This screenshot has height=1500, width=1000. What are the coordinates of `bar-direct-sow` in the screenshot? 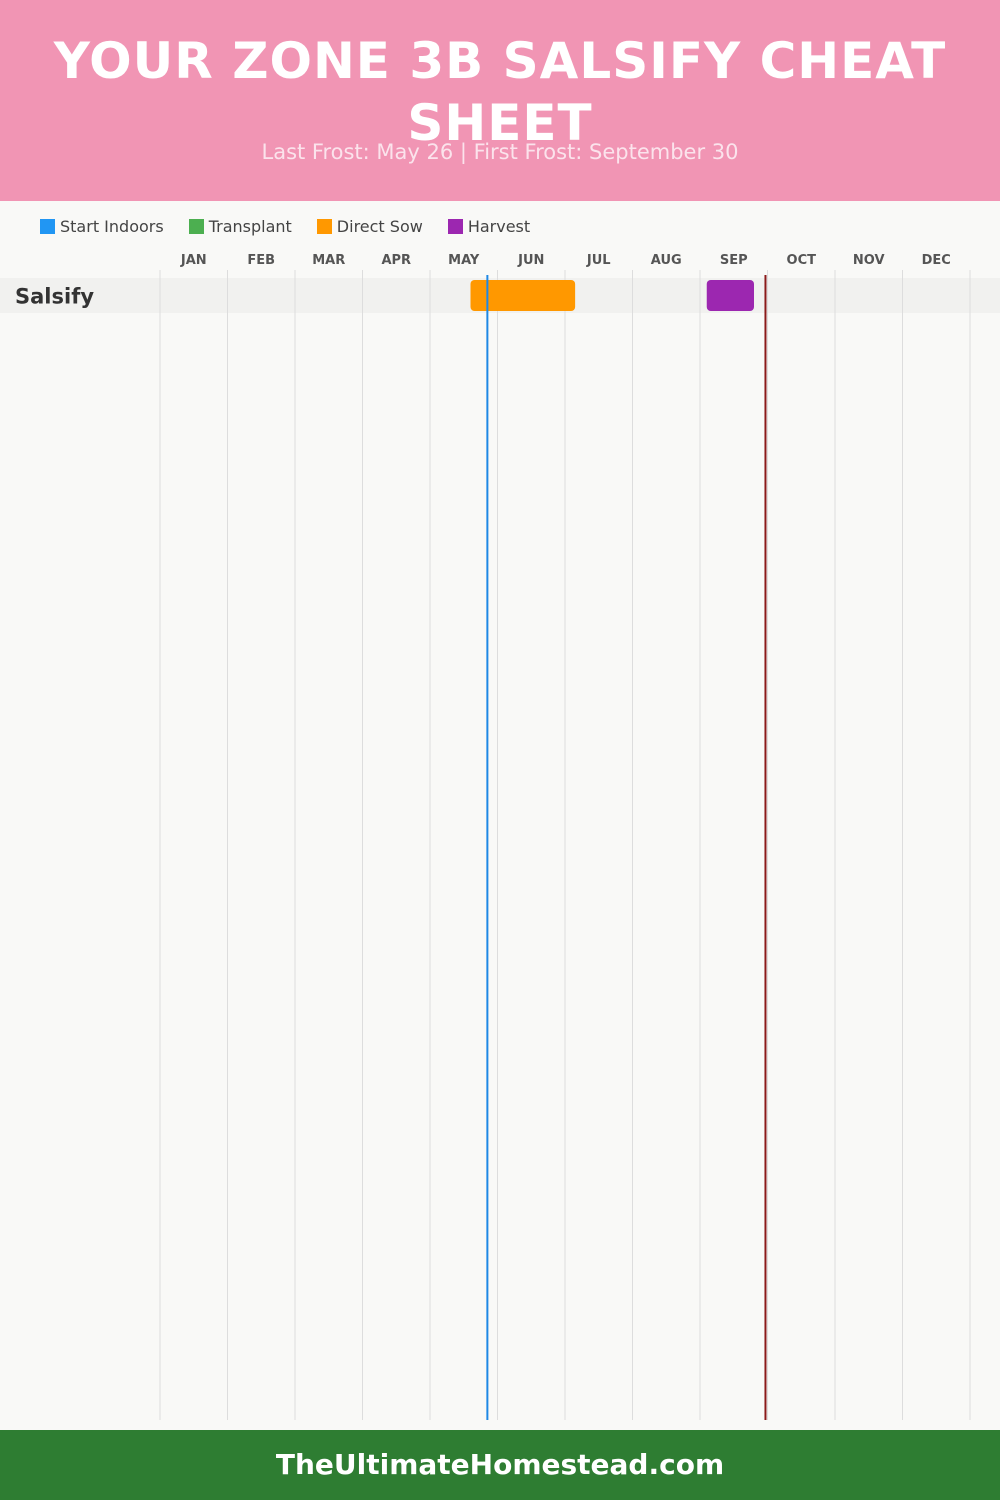 It's located at (523, 295).